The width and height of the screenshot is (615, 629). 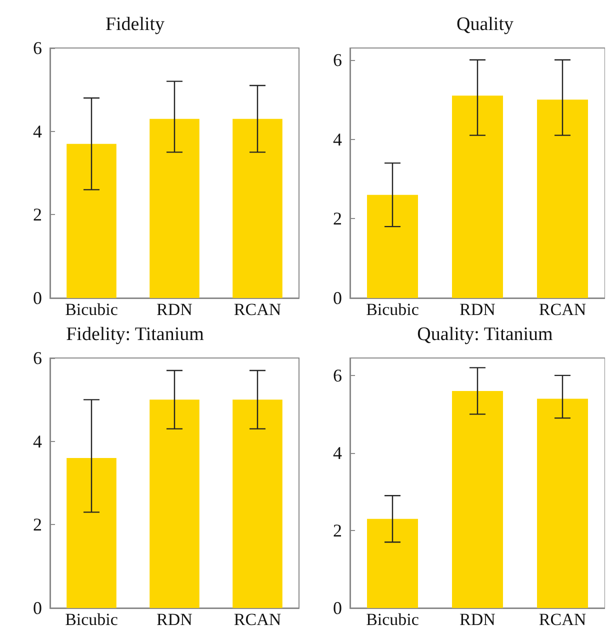 What do you see at coordinates (485, 334) in the screenshot?
I see `chart-title: Quality: Titanium` at bounding box center [485, 334].